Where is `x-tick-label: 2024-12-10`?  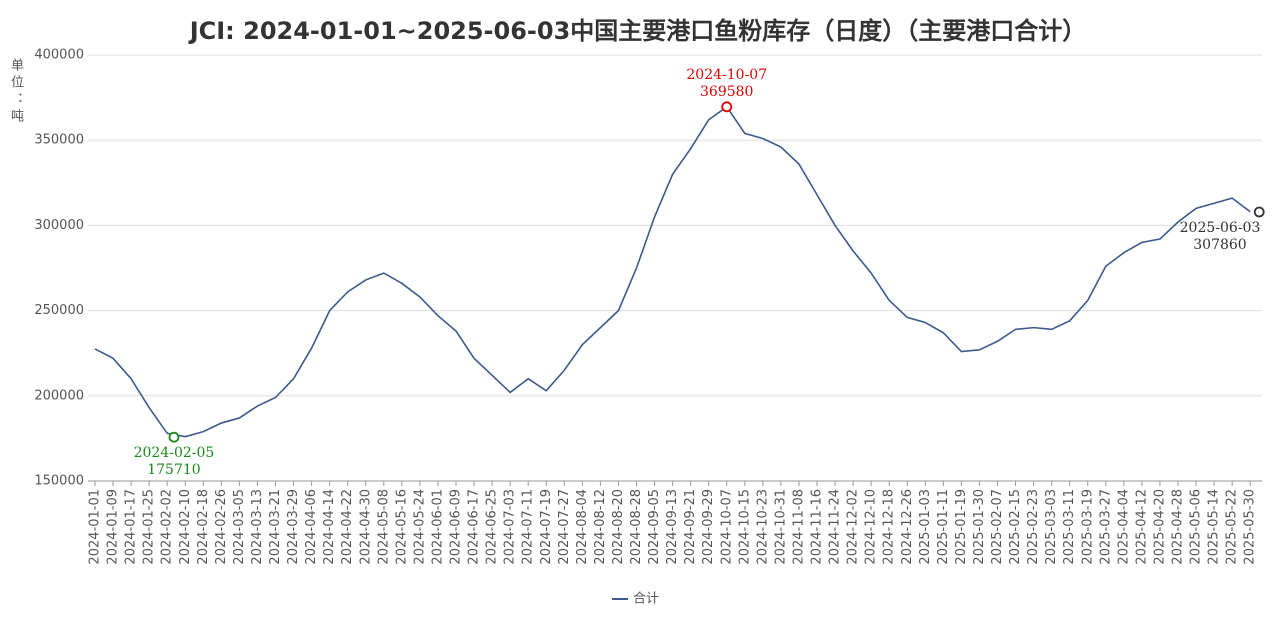
x-tick-label: 2024-12-10 is located at coordinates (871, 527).